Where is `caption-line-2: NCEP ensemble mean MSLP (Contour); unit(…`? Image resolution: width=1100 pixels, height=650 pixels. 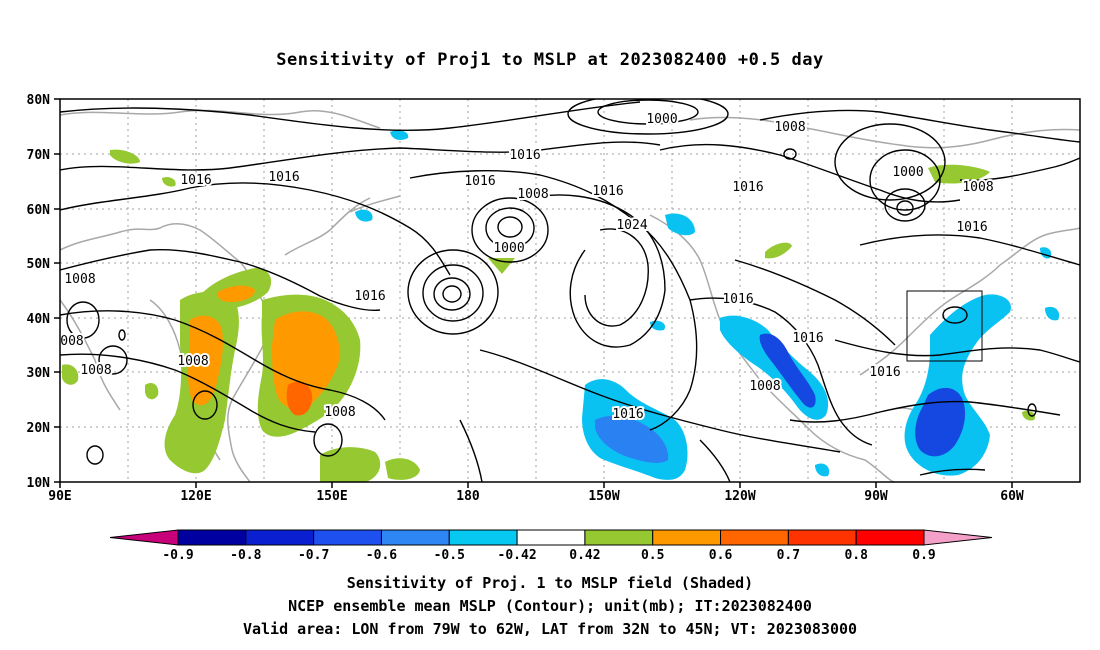 caption-line-2: NCEP ensemble mean MSLP (Contour); unit(… is located at coordinates (550, 606).